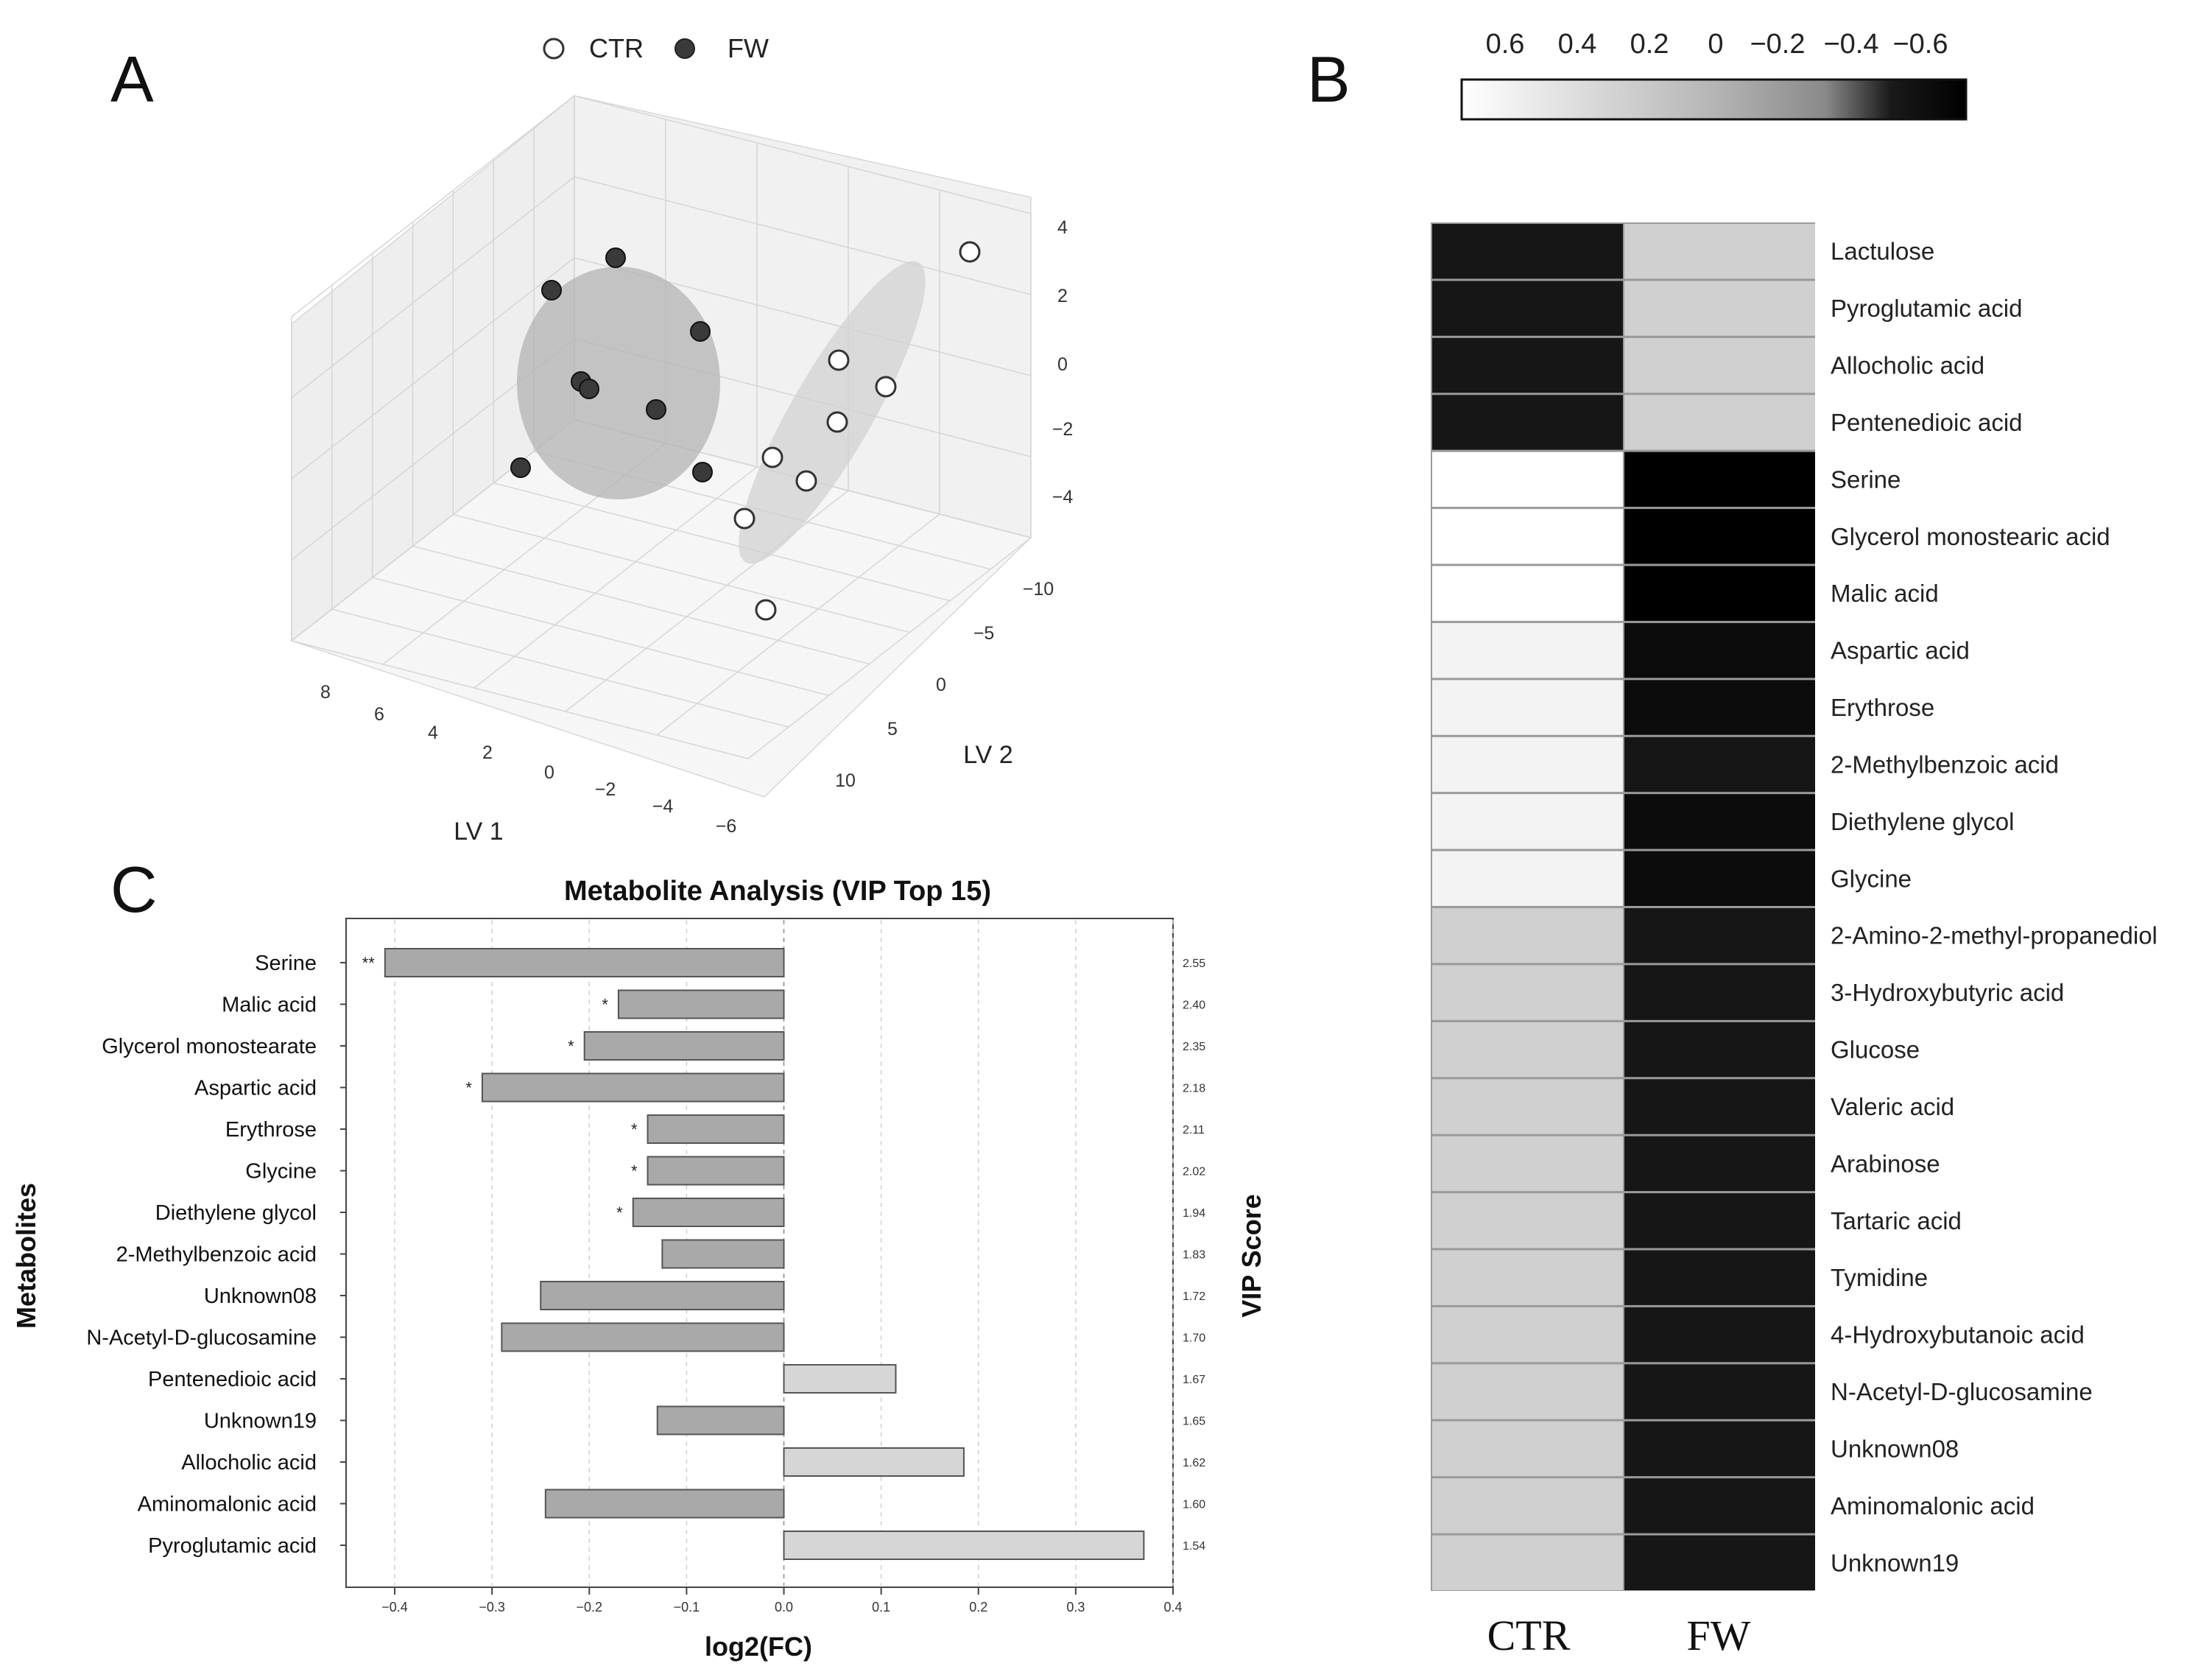 The image size is (2212, 1669). What do you see at coordinates (1172, 1607) in the screenshot?
I see `x-tick-label: 0.4` at bounding box center [1172, 1607].